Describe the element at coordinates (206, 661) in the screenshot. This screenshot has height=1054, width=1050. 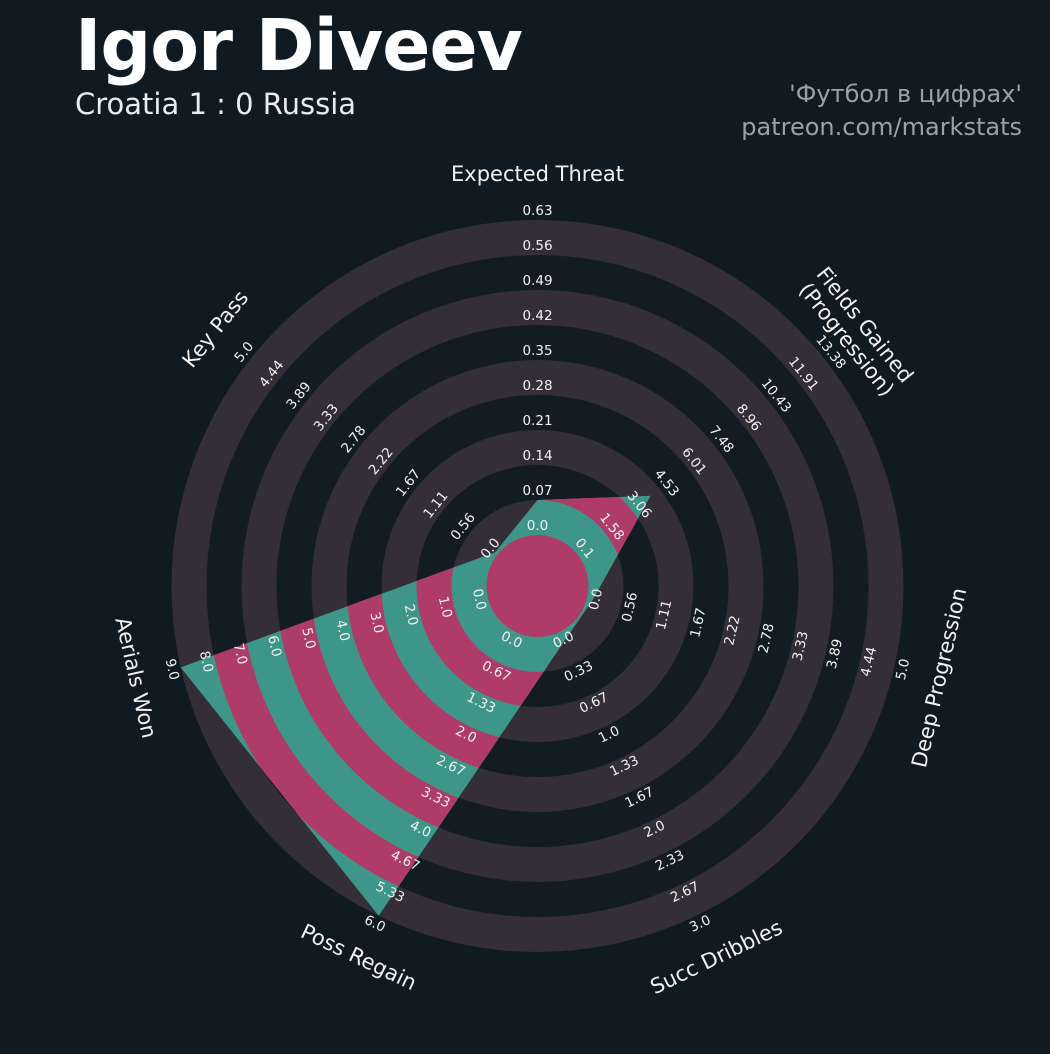
I see `tick-label: 8.0` at that location.